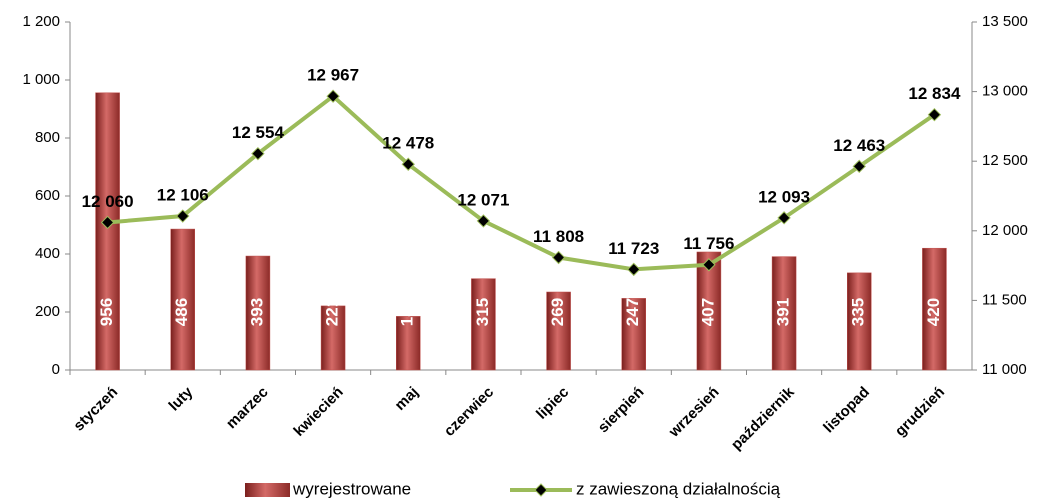  I want to click on bar-value-label: 247, so click(632, 312).